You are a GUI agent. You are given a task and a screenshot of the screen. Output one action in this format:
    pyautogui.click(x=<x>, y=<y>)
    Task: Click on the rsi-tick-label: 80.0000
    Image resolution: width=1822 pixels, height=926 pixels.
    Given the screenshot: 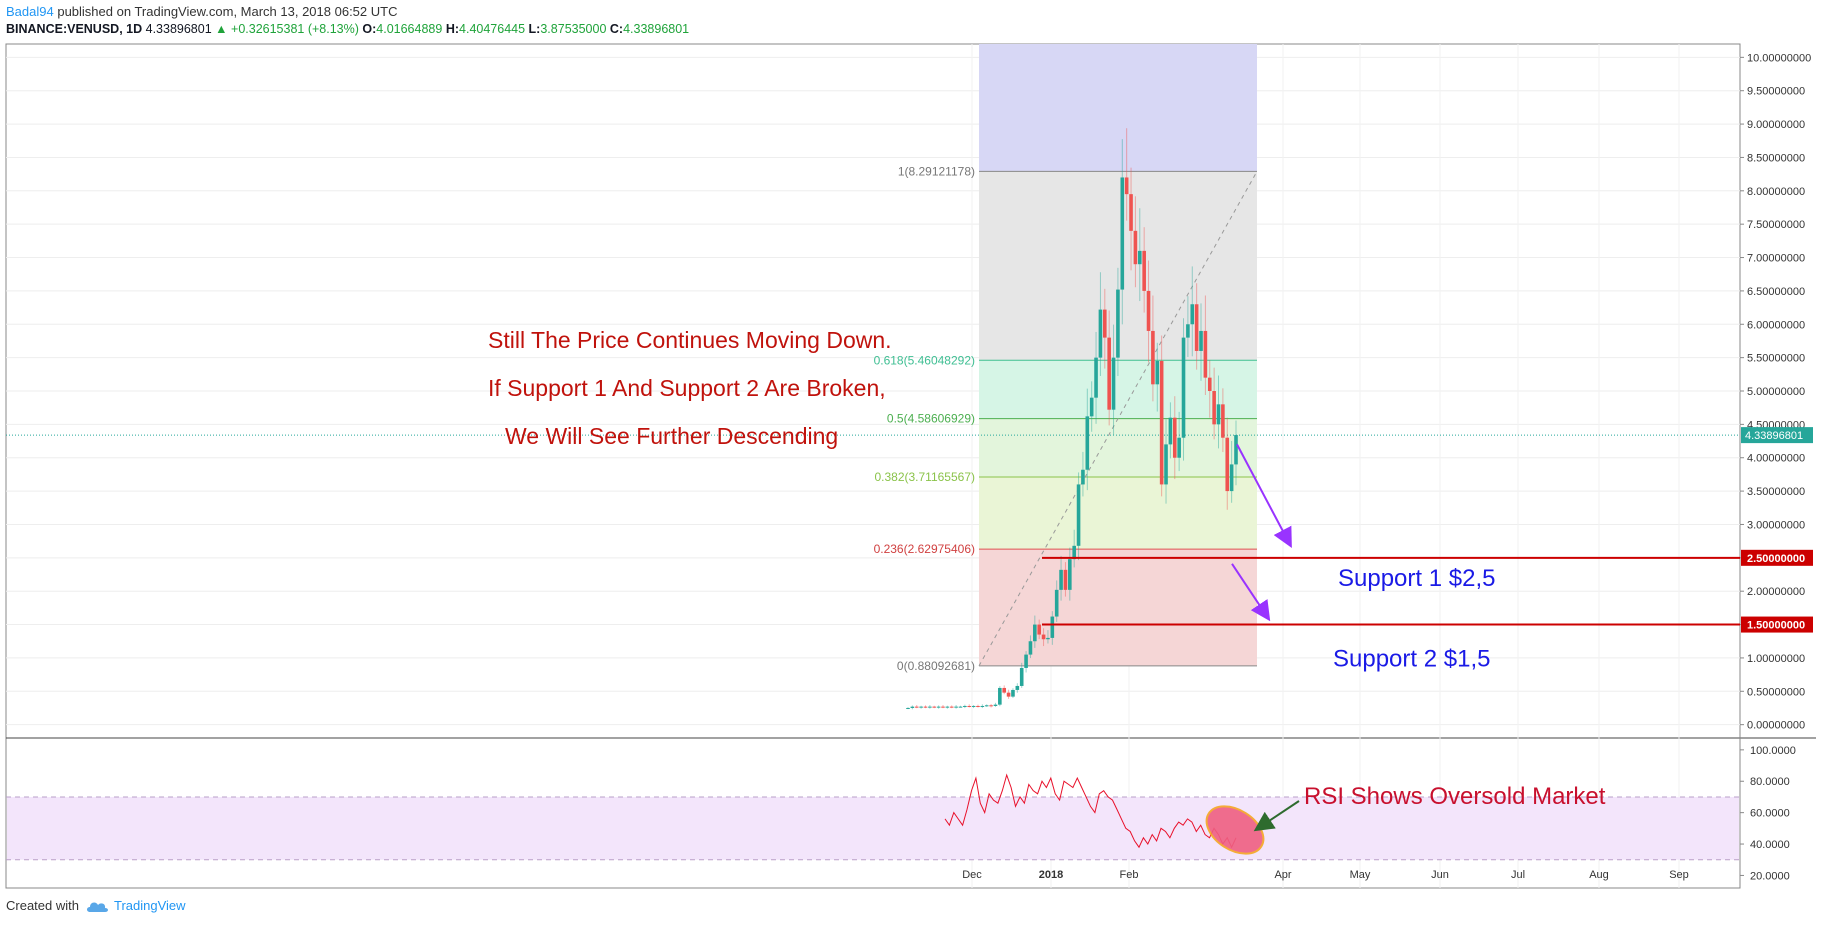 What is the action you would take?
    pyautogui.click(x=1770, y=782)
    